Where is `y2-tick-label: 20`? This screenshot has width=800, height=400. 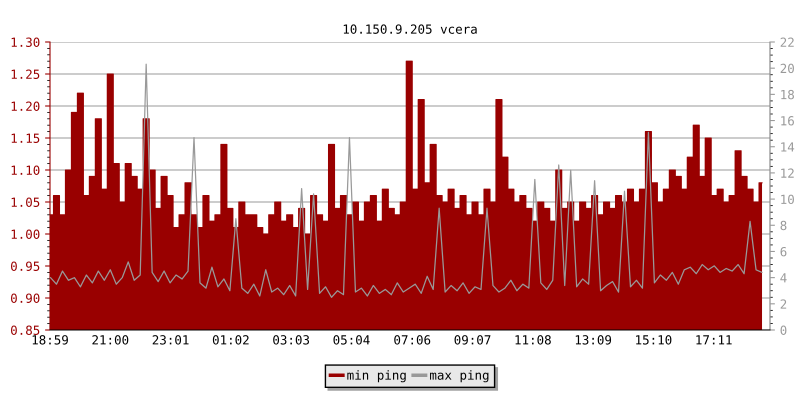
y2-tick-label: 20 is located at coordinates (787, 69).